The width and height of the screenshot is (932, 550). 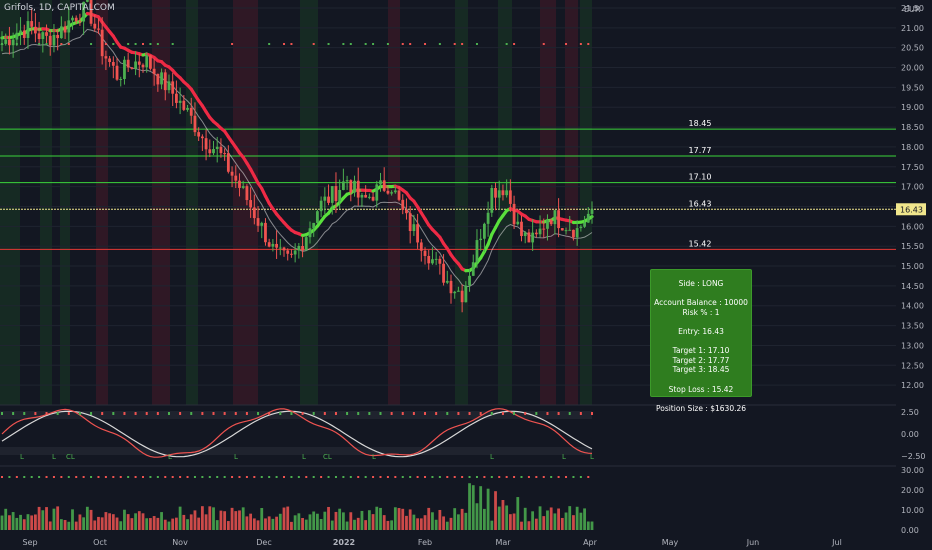 I want to click on level-label: 16.43, so click(x=700, y=203).